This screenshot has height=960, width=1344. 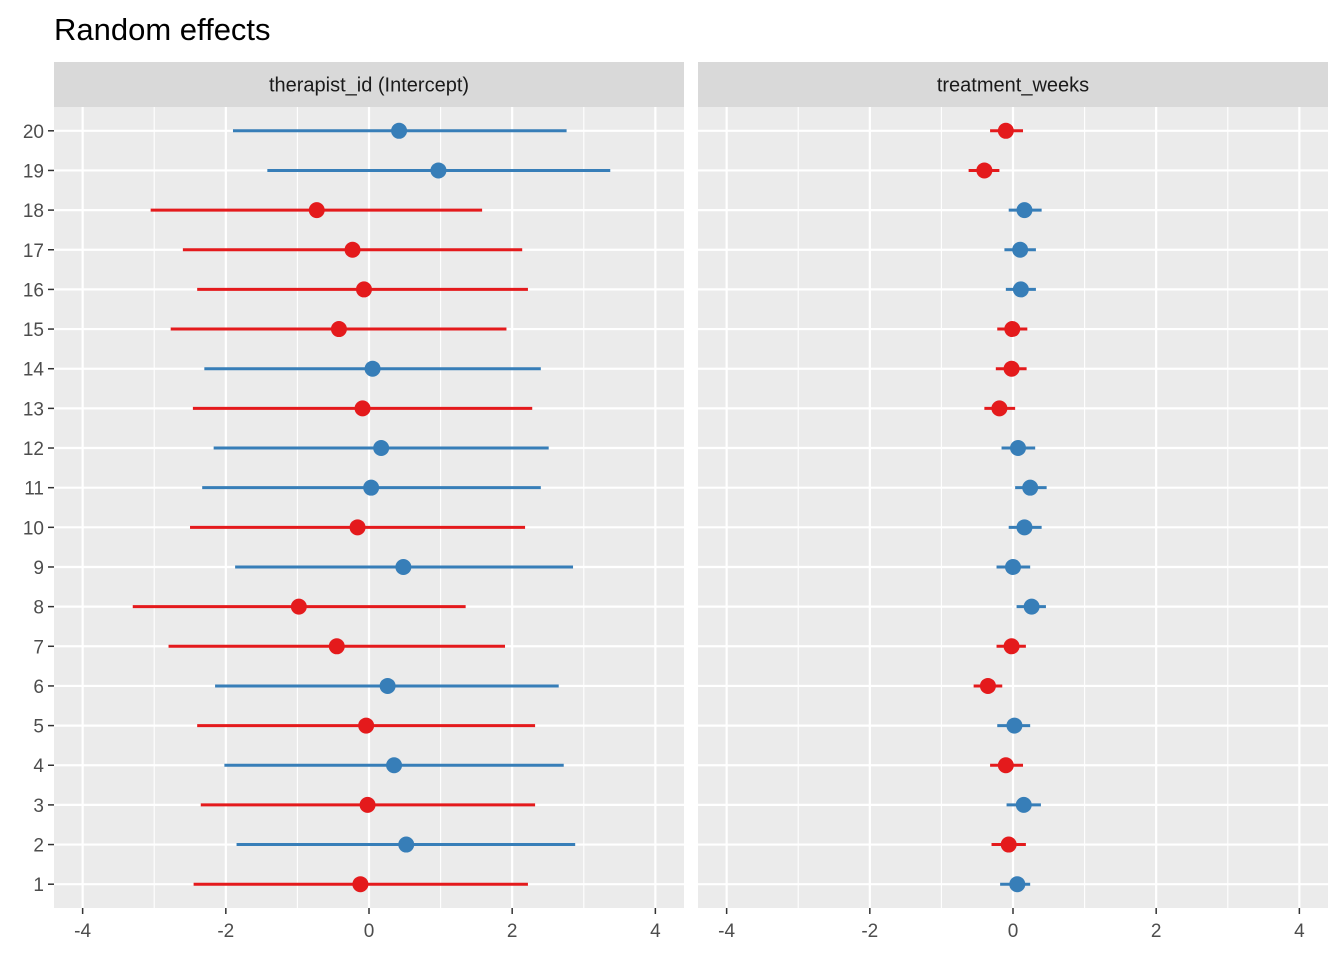 What do you see at coordinates (38, 647) in the screenshot?
I see `y-tick-label: 7` at bounding box center [38, 647].